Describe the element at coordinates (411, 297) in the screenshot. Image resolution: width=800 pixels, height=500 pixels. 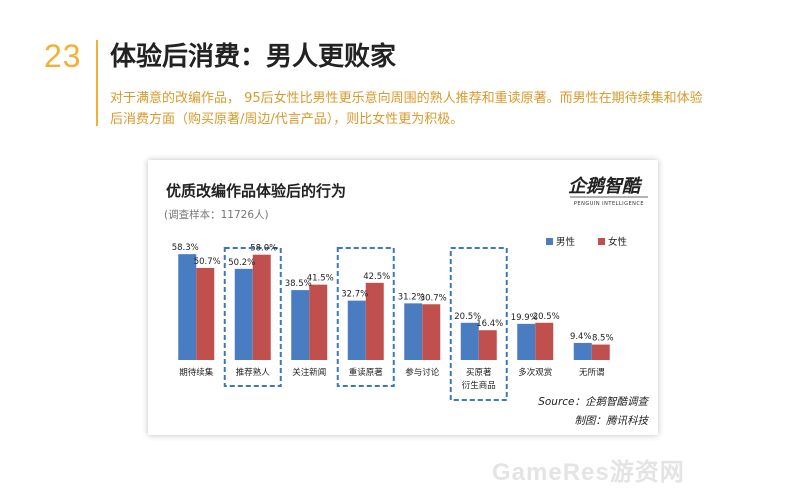
I see `bar-value-label: 31.2%` at that location.